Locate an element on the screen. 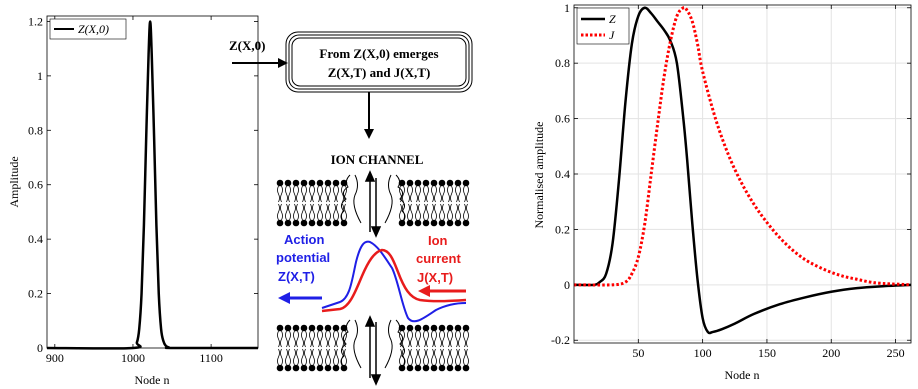  right-legend-box is located at coordinates (603, 26).